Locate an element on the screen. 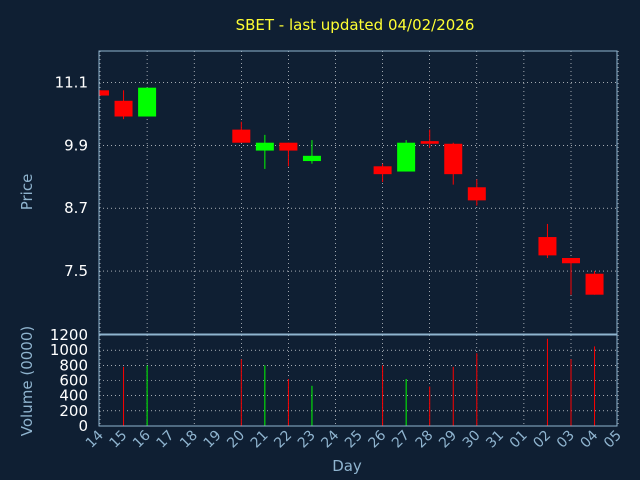 Image resolution: width=640 pixels, height=480 pixels. volume-axis-label: Volume (0000) is located at coordinates (27, 381).